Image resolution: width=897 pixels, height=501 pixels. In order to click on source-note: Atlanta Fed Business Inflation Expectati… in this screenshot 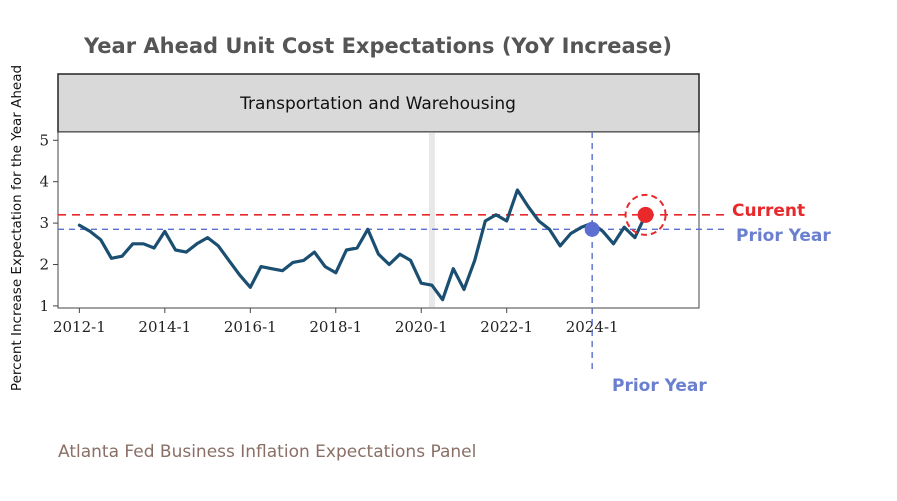, I will do `click(267, 452)`.